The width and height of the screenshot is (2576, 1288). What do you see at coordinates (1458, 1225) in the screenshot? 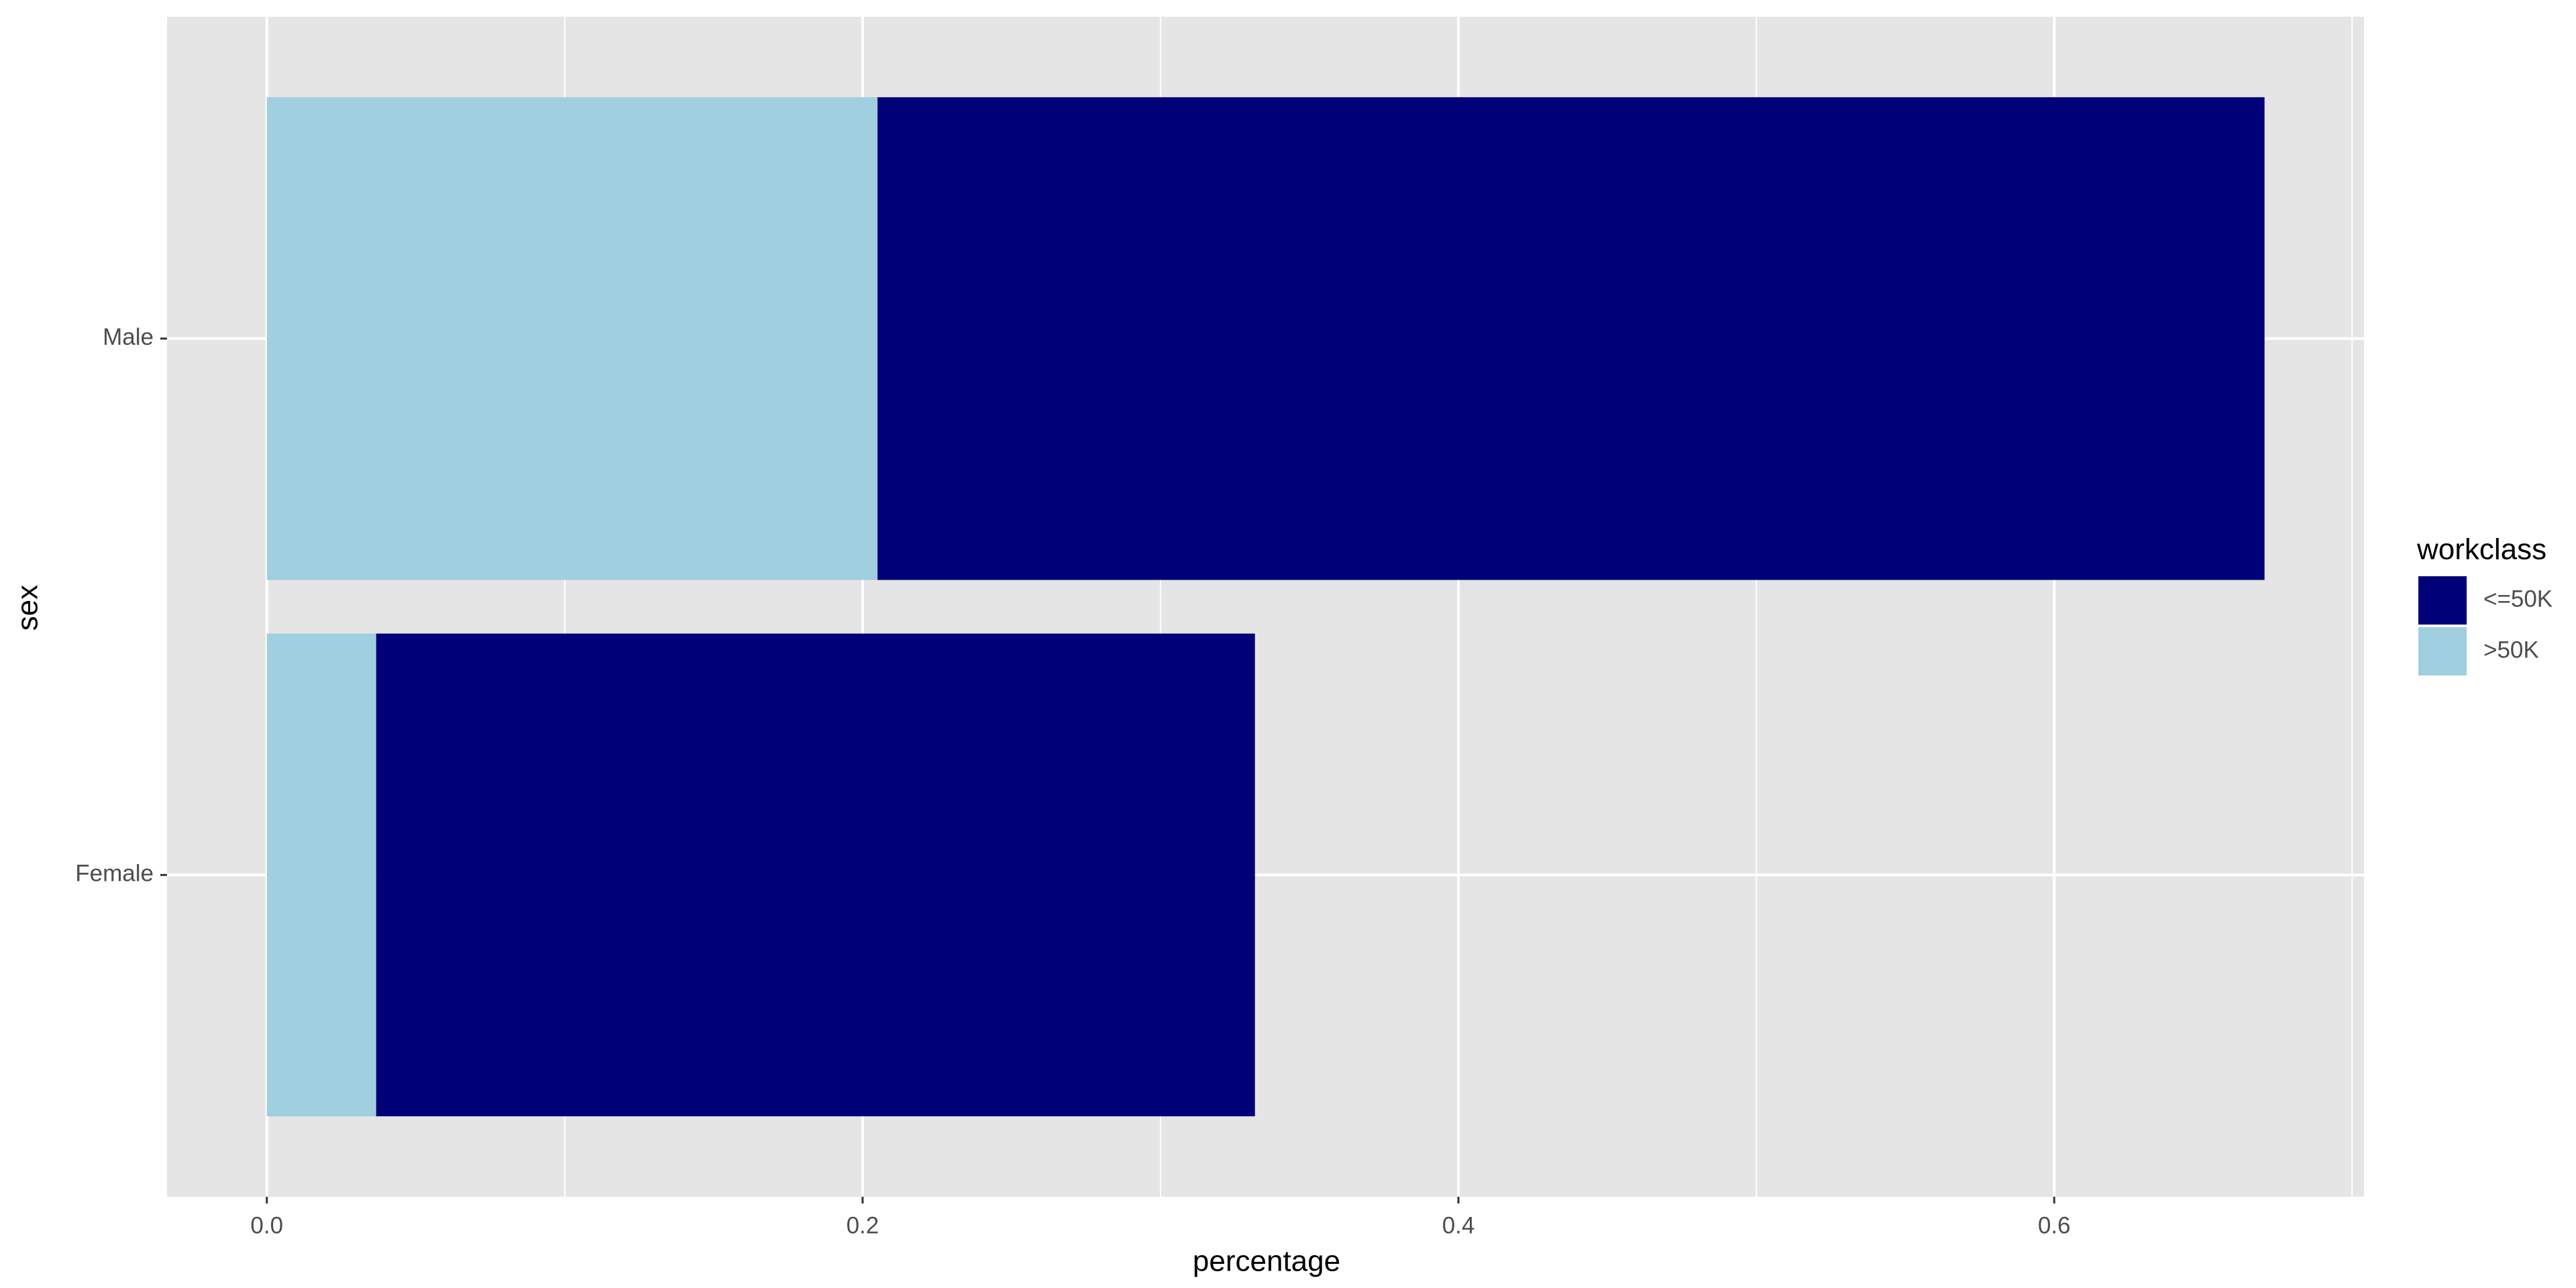
I see `x-tick-label: 0.4` at bounding box center [1458, 1225].